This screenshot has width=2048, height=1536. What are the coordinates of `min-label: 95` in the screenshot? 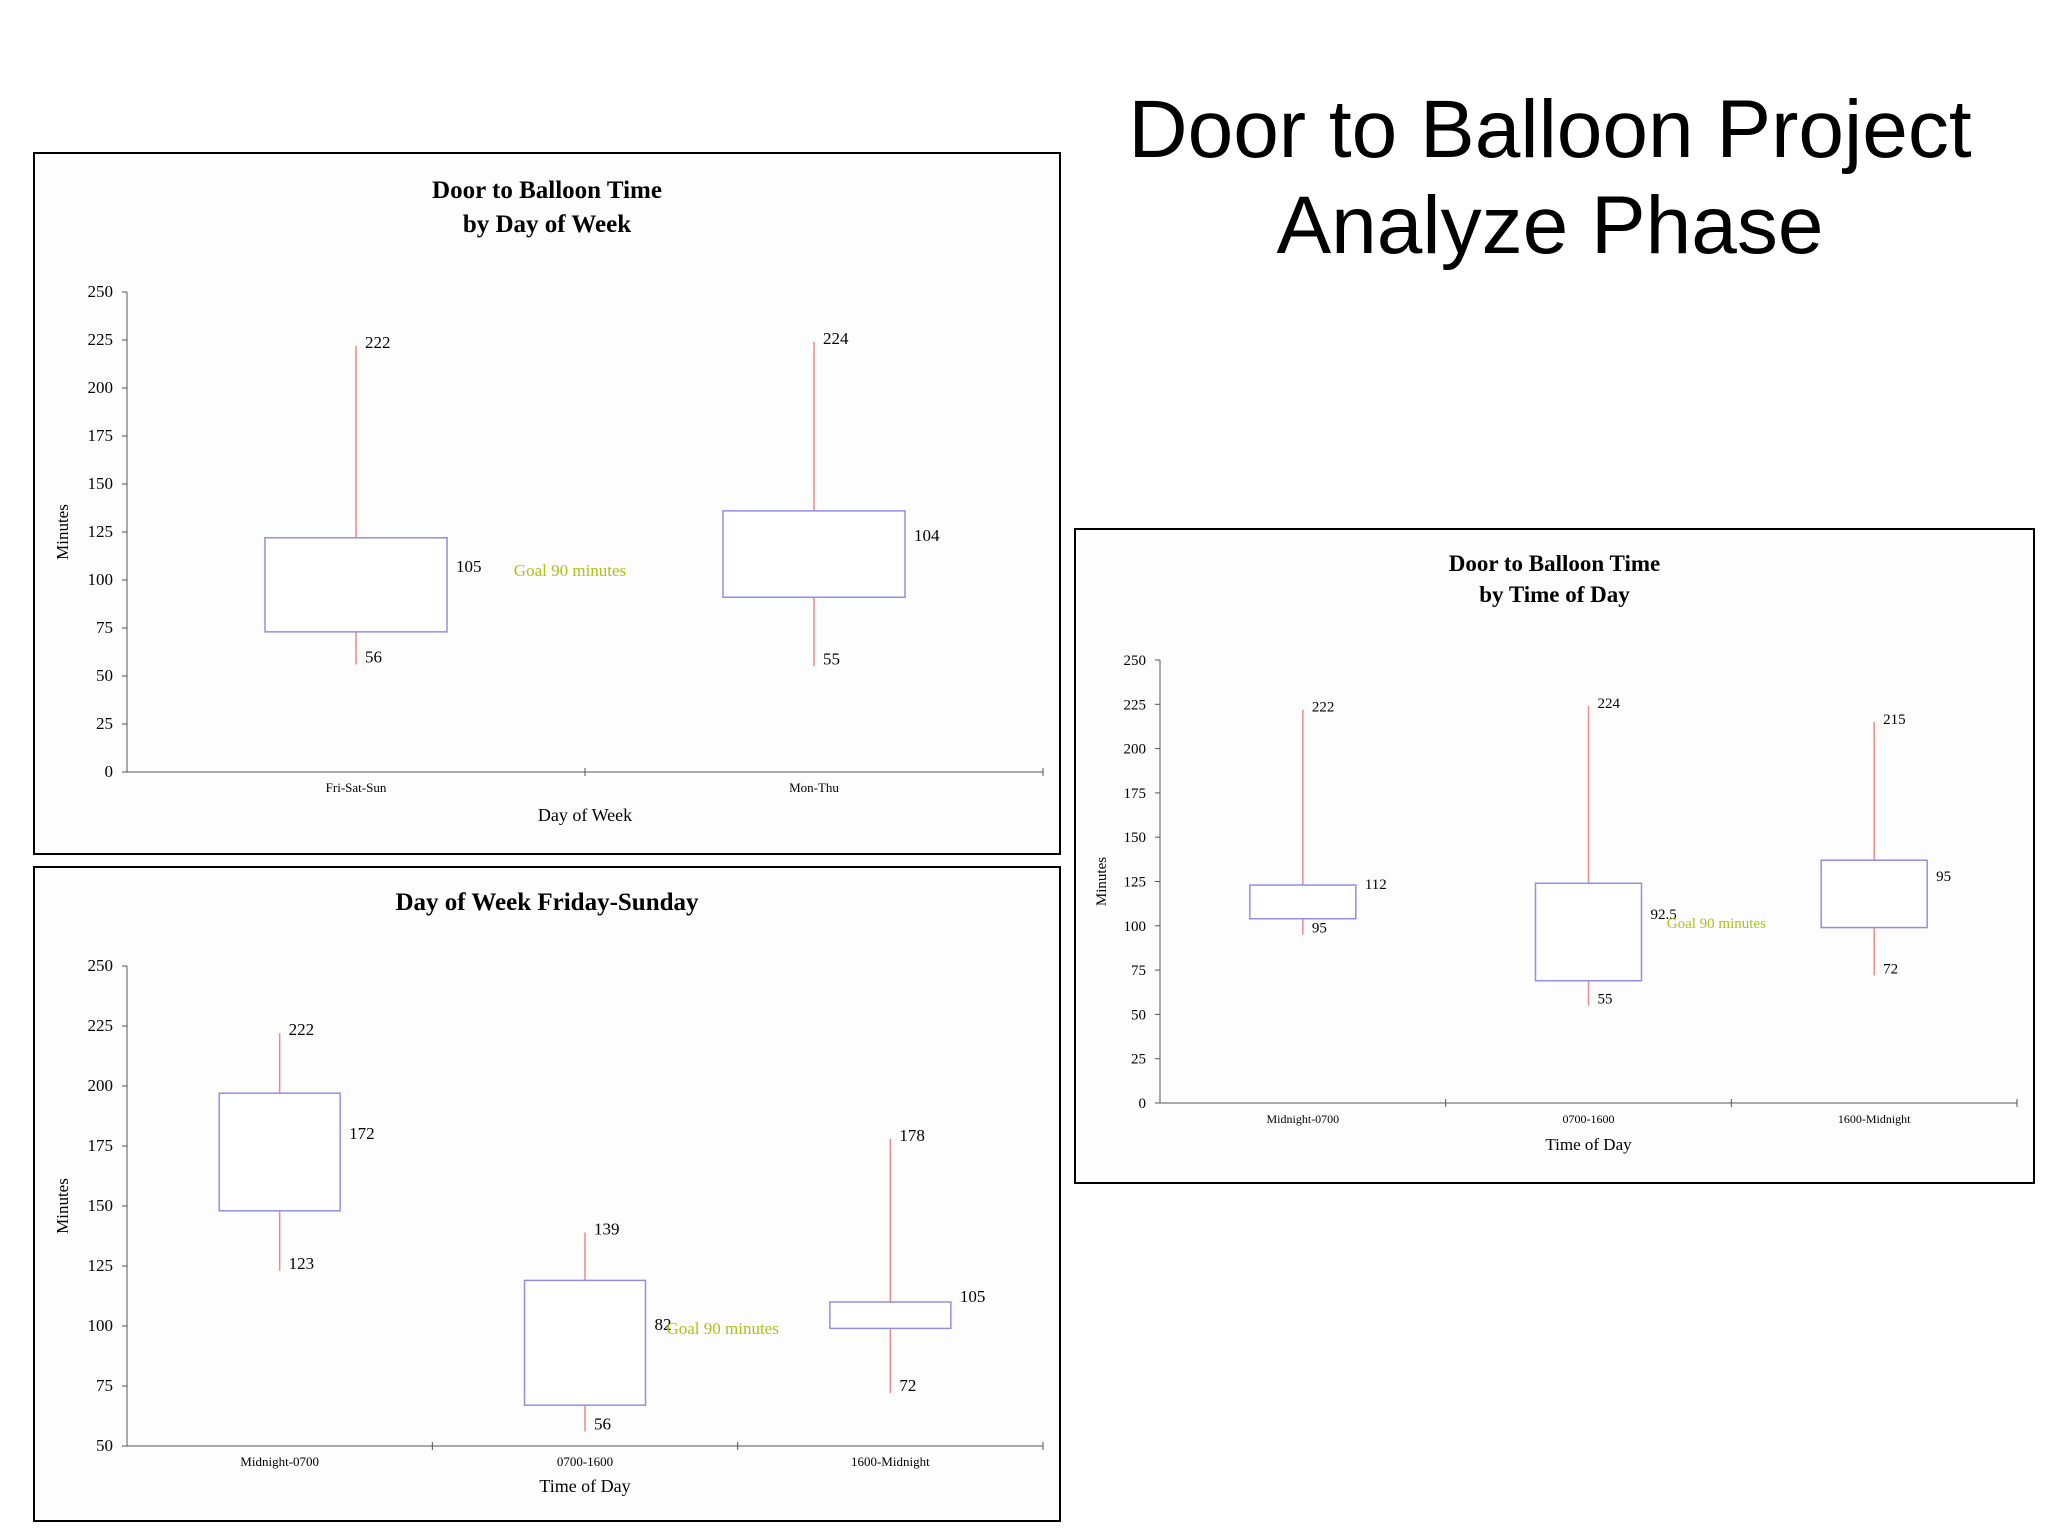 It's located at (1319, 929).